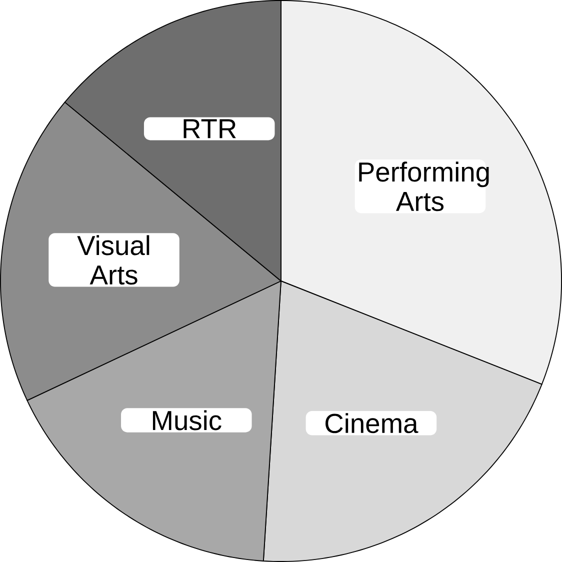 This screenshot has width=562, height=562. What do you see at coordinates (210, 128) in the screenshot?
I see `slice-label: RTR` at bounding box center [210, 128].